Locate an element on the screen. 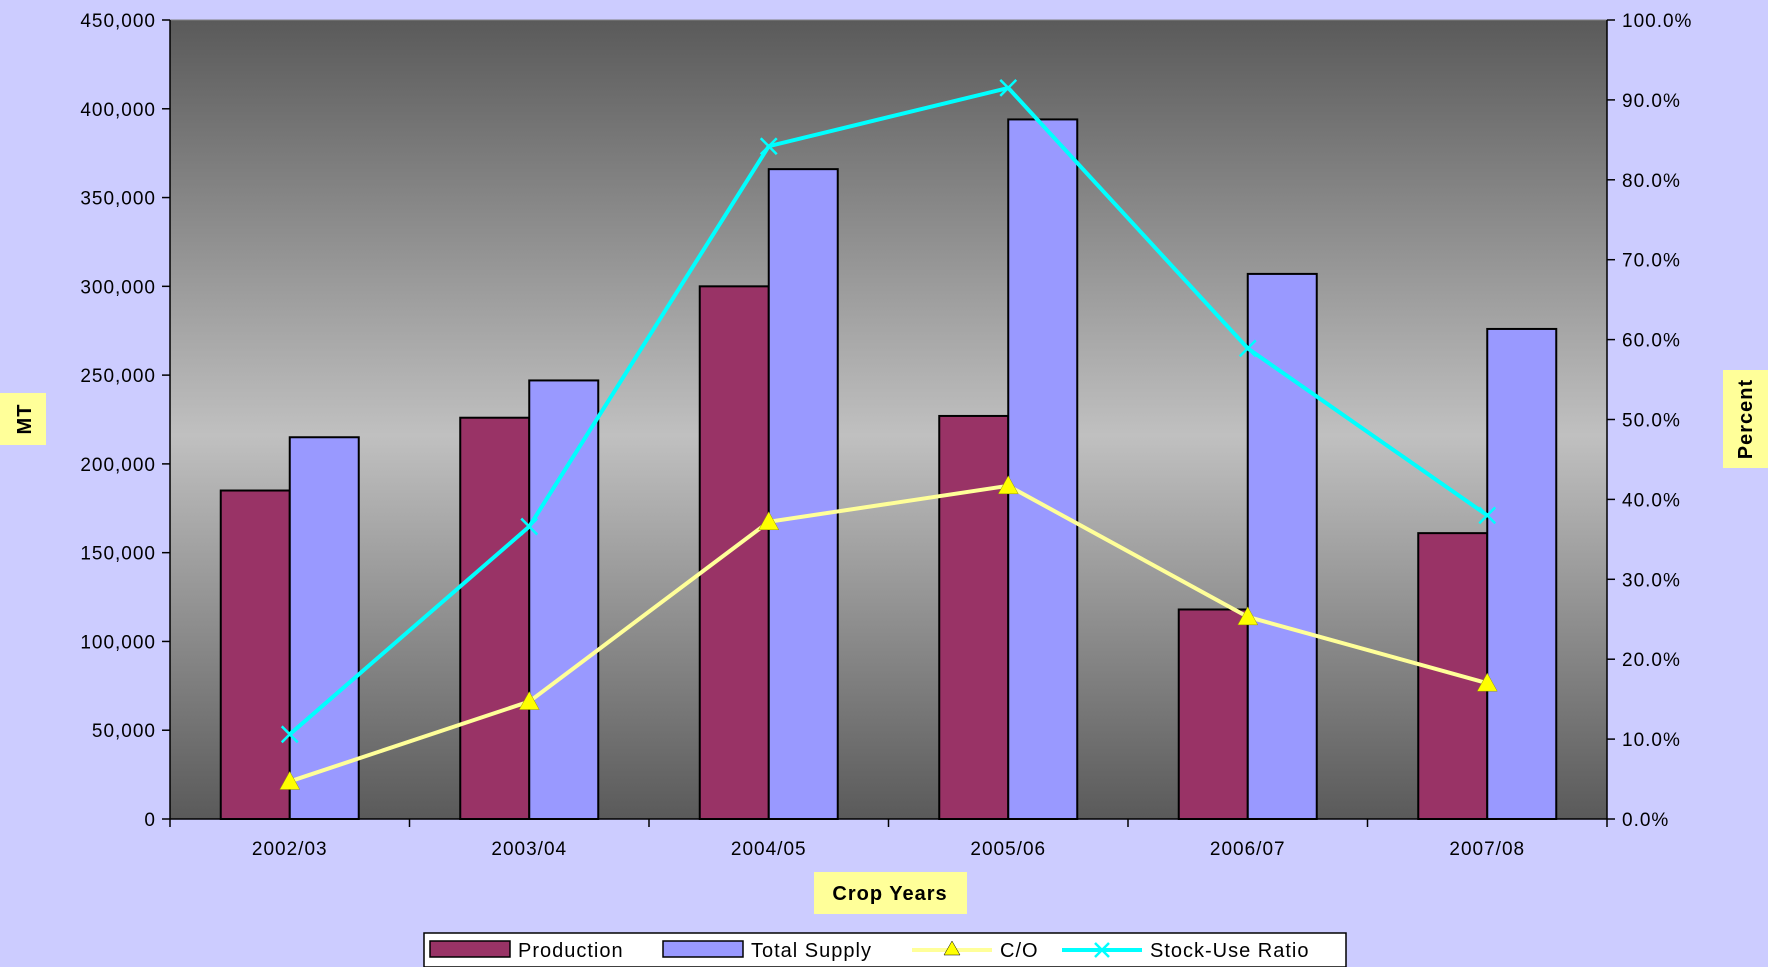  y-tick-label: 400,000 is located at coordinates (118, 110).